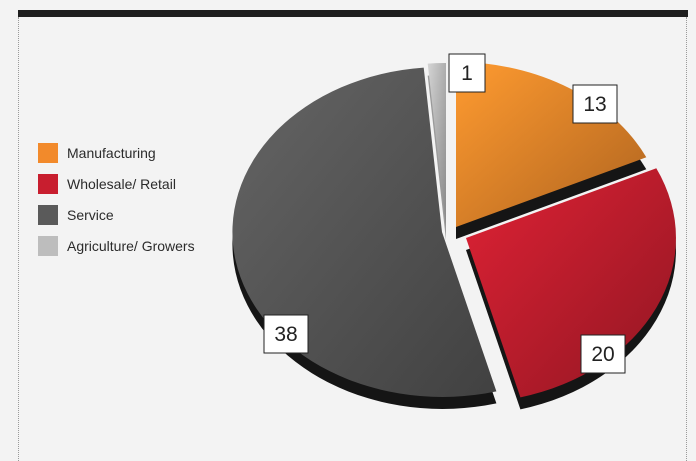  What do you see at coordinates (111, 153) in the screenshot?
I see `legend-label: Manufacturing` at bounding box center [111, 153].